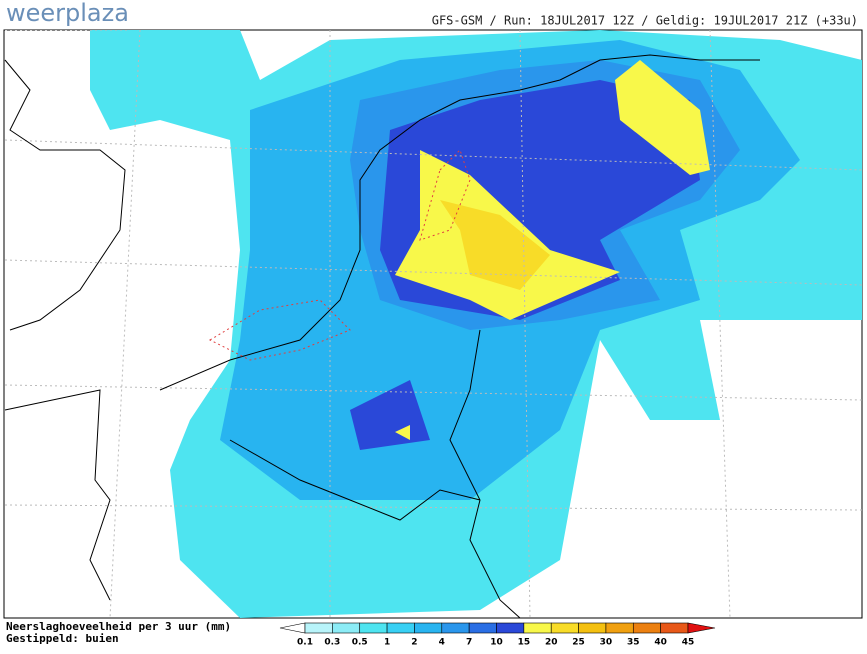  What do you see at coordinates (442, 643) in the screenshot?
I see `colorbar-label: 4` at bounding box center [442, 643].